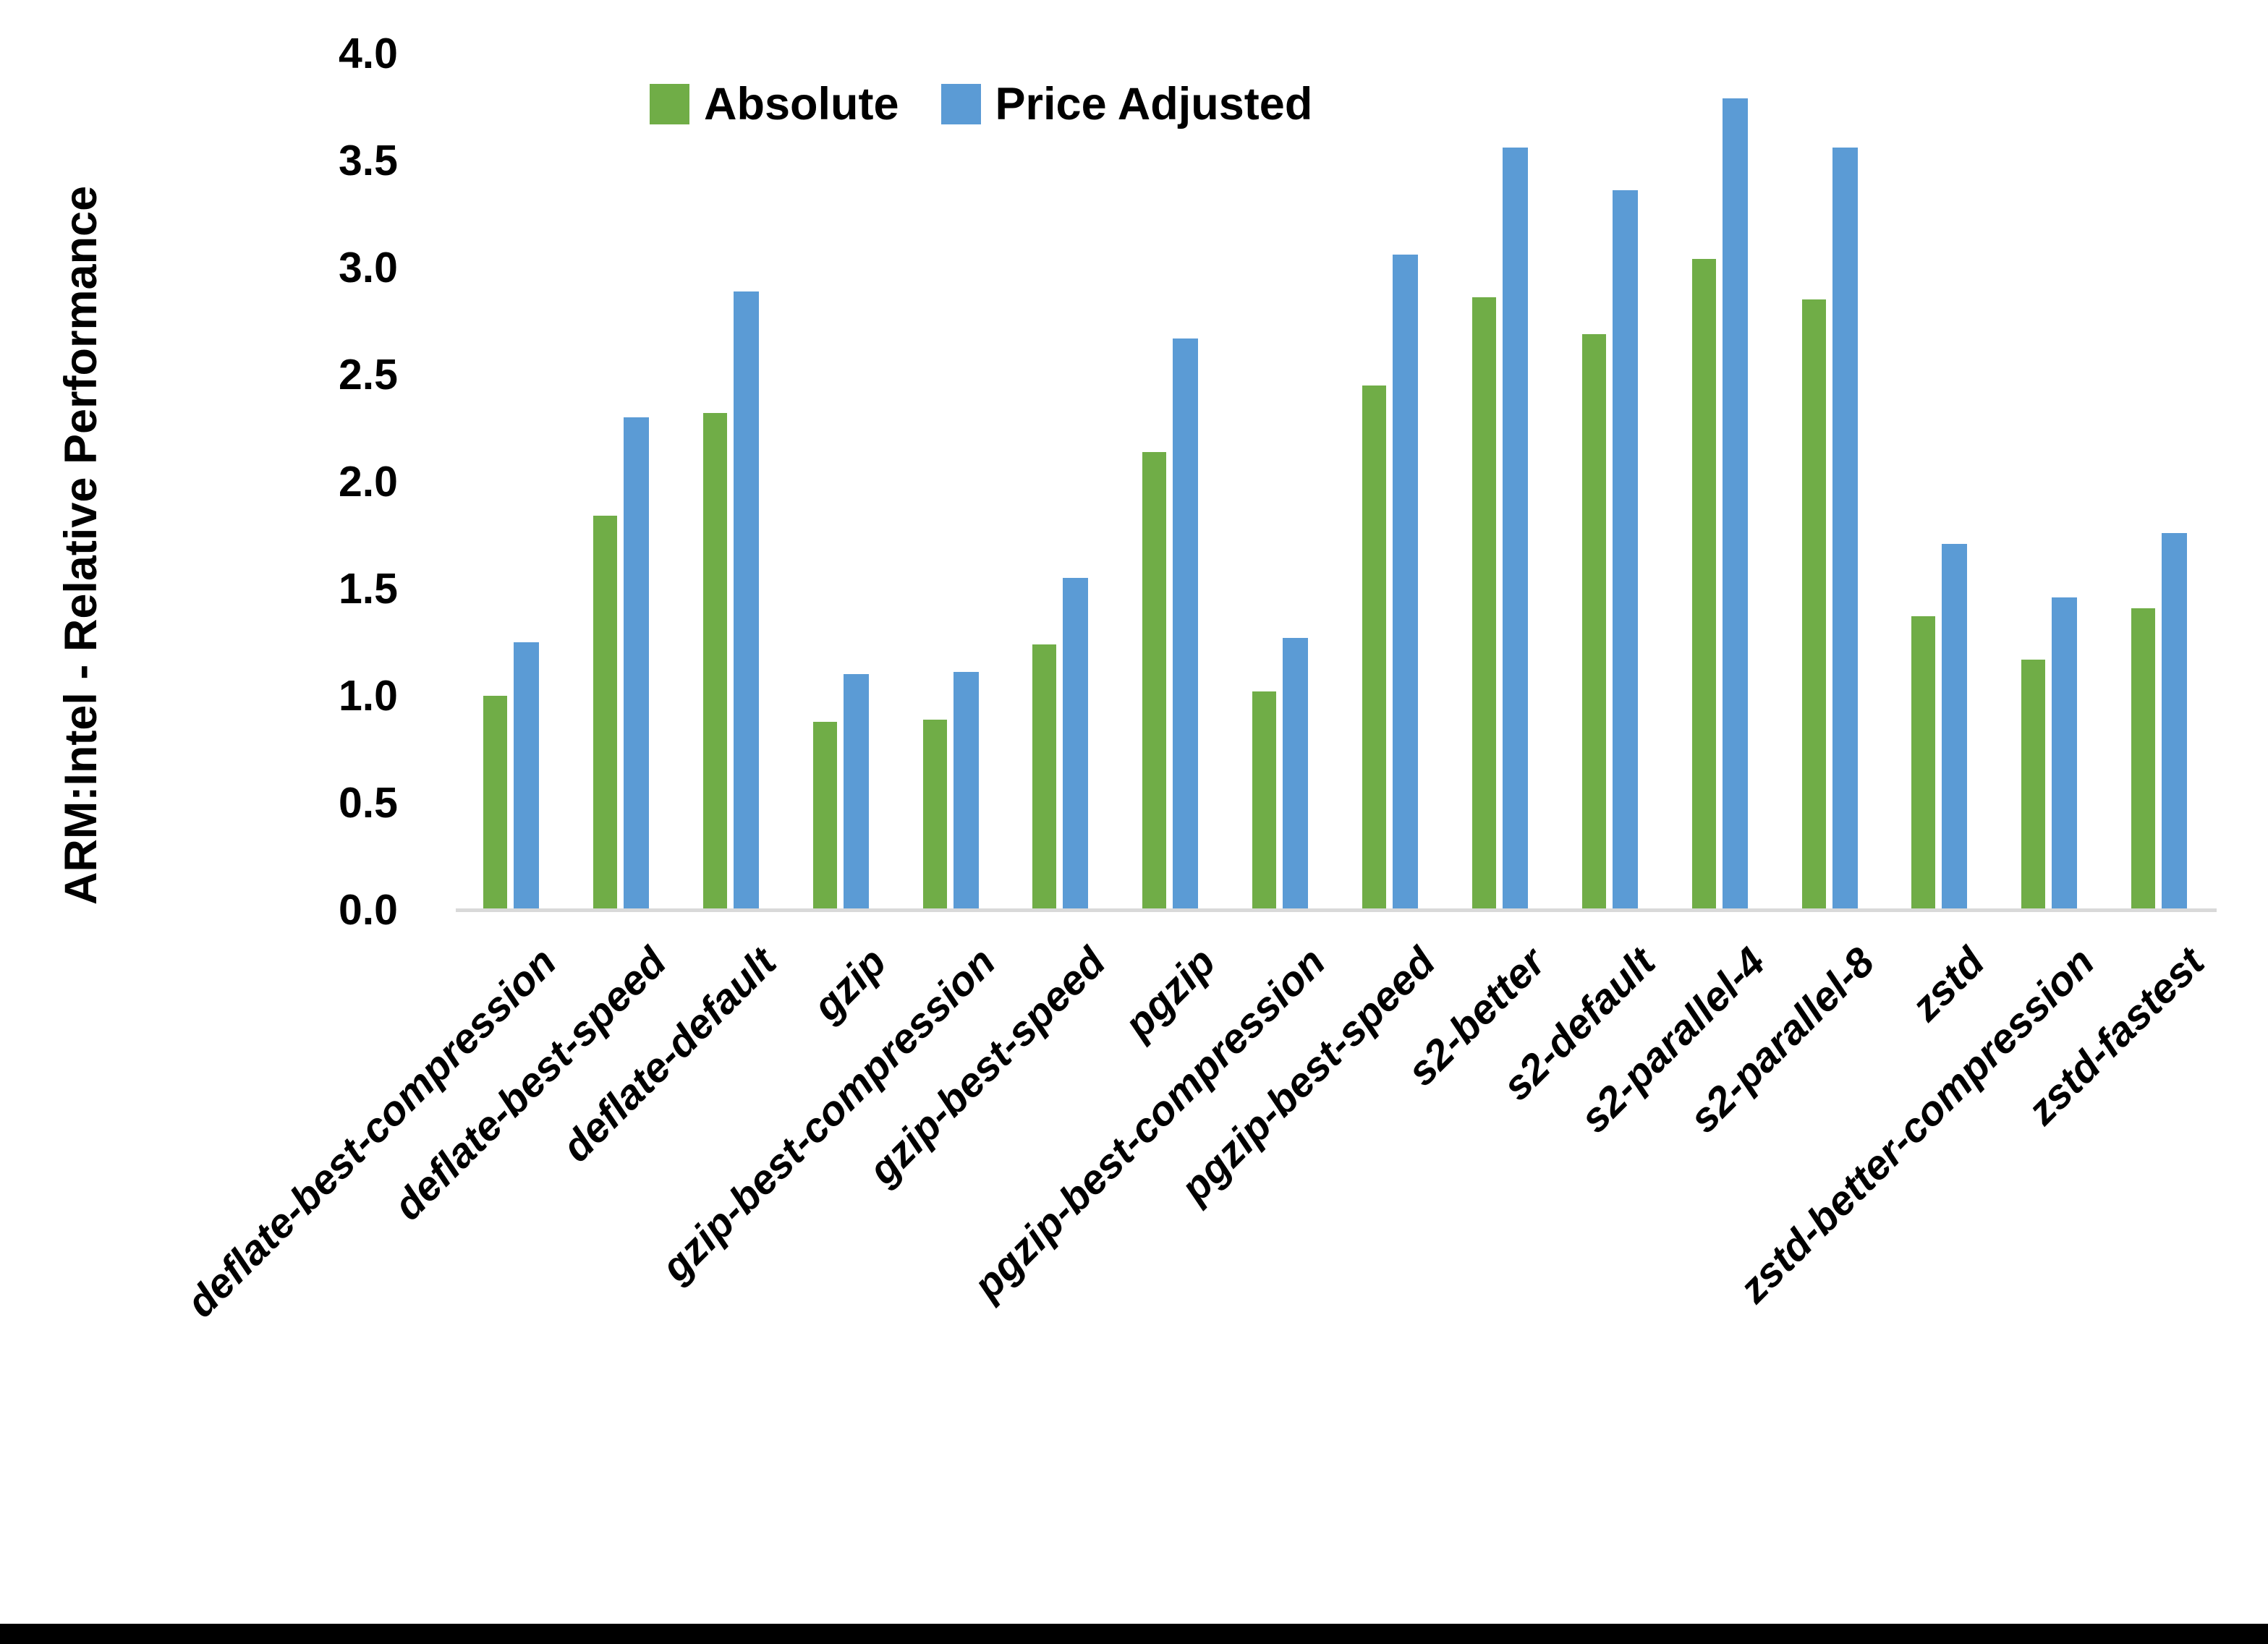  What do you see at coordinates (1374, 648) in the screenshot?
I see `bar-absolute-pgzip-best-speed` at bounding box center [1374, 648].